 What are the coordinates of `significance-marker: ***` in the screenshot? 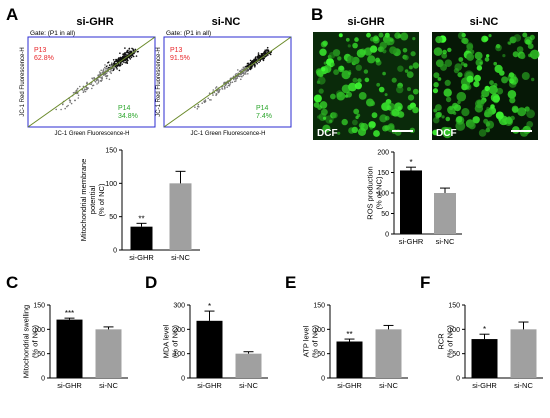 It's located at (69, 313).